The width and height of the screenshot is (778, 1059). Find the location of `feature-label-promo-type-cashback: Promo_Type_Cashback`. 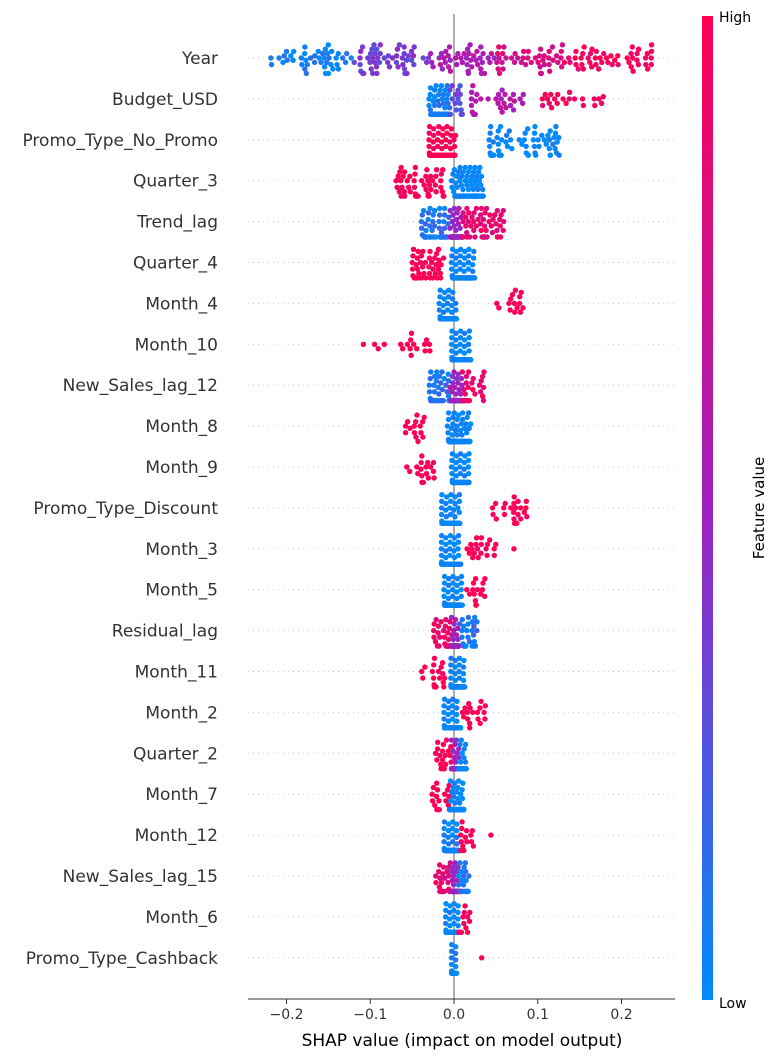

feature-label-promo-type-cashback: Promo_Type_Cashback is located at coordinates (122, 959).